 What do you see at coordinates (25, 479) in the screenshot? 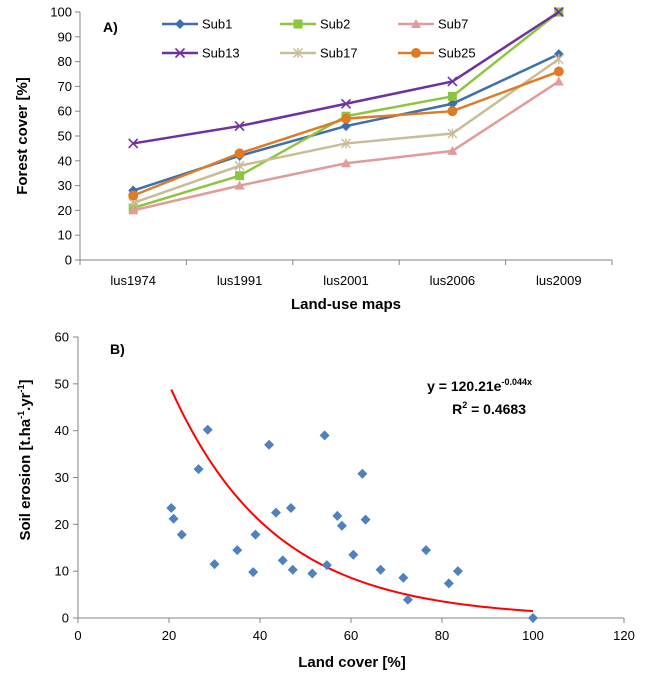
I see `panel-b-y-title-part-1: Soil erosion [t.ha` at bounding box center [25, 479].